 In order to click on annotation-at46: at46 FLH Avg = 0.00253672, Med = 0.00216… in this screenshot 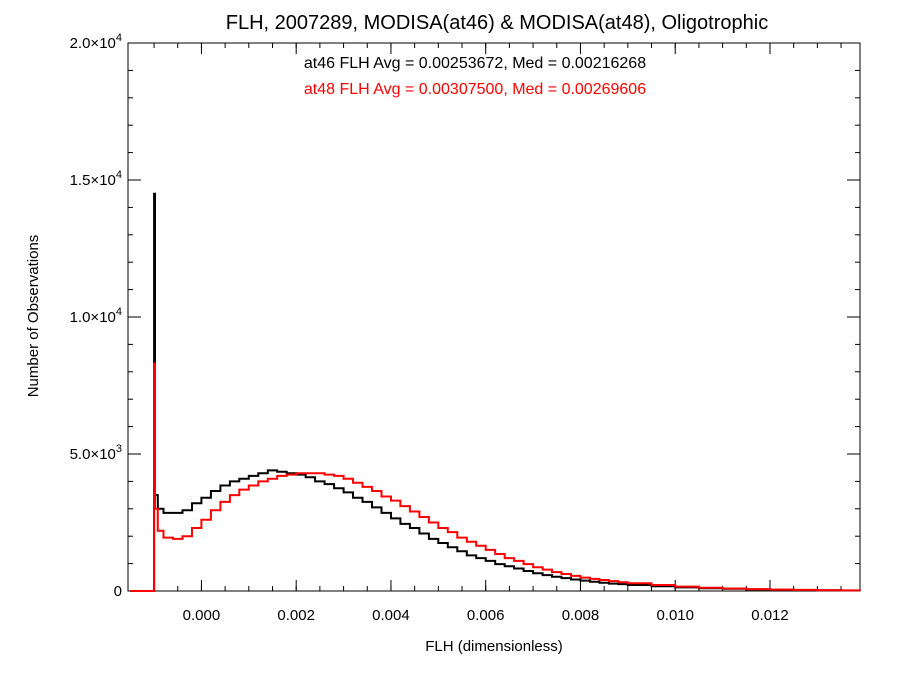, I will do `click(475, 63)`.